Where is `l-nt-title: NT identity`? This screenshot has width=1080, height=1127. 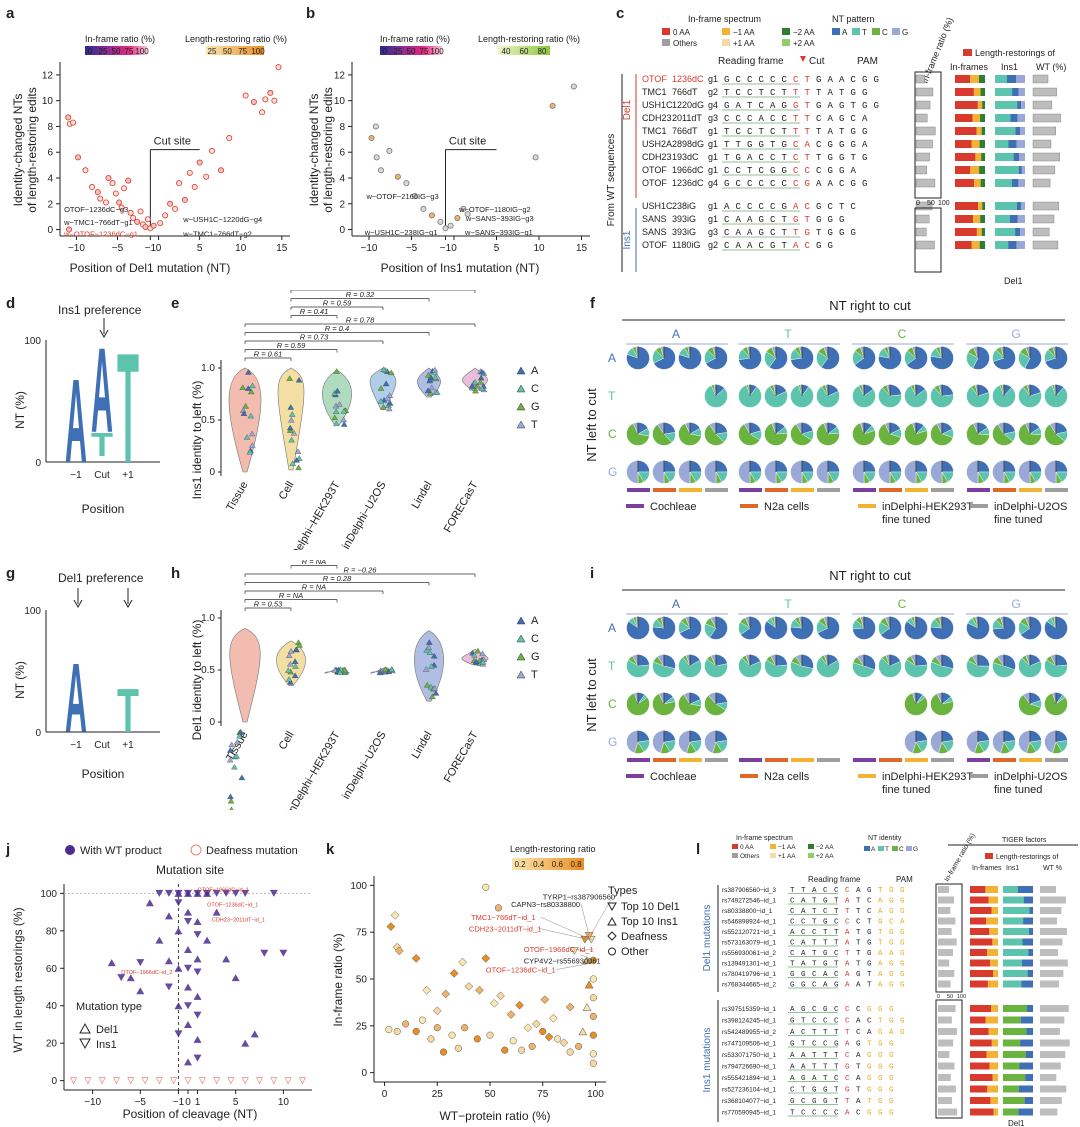 l-nt-title: NT identity is located at coordinates (885, 838).